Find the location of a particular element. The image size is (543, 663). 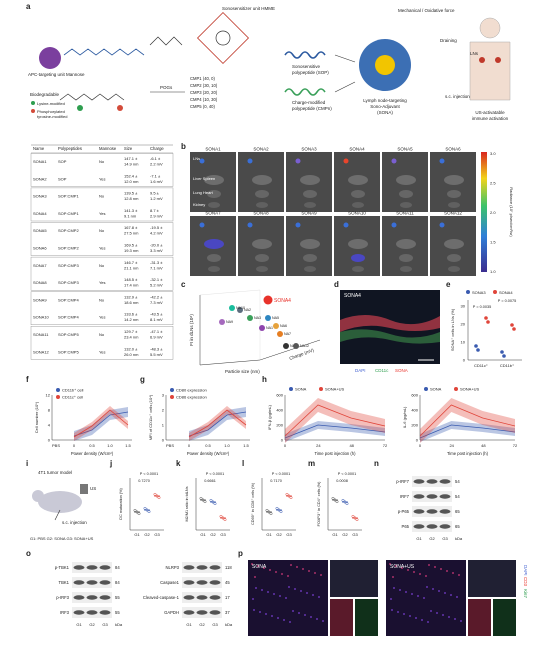

x-tick-label: 72 is located at coordinates (515, 445).